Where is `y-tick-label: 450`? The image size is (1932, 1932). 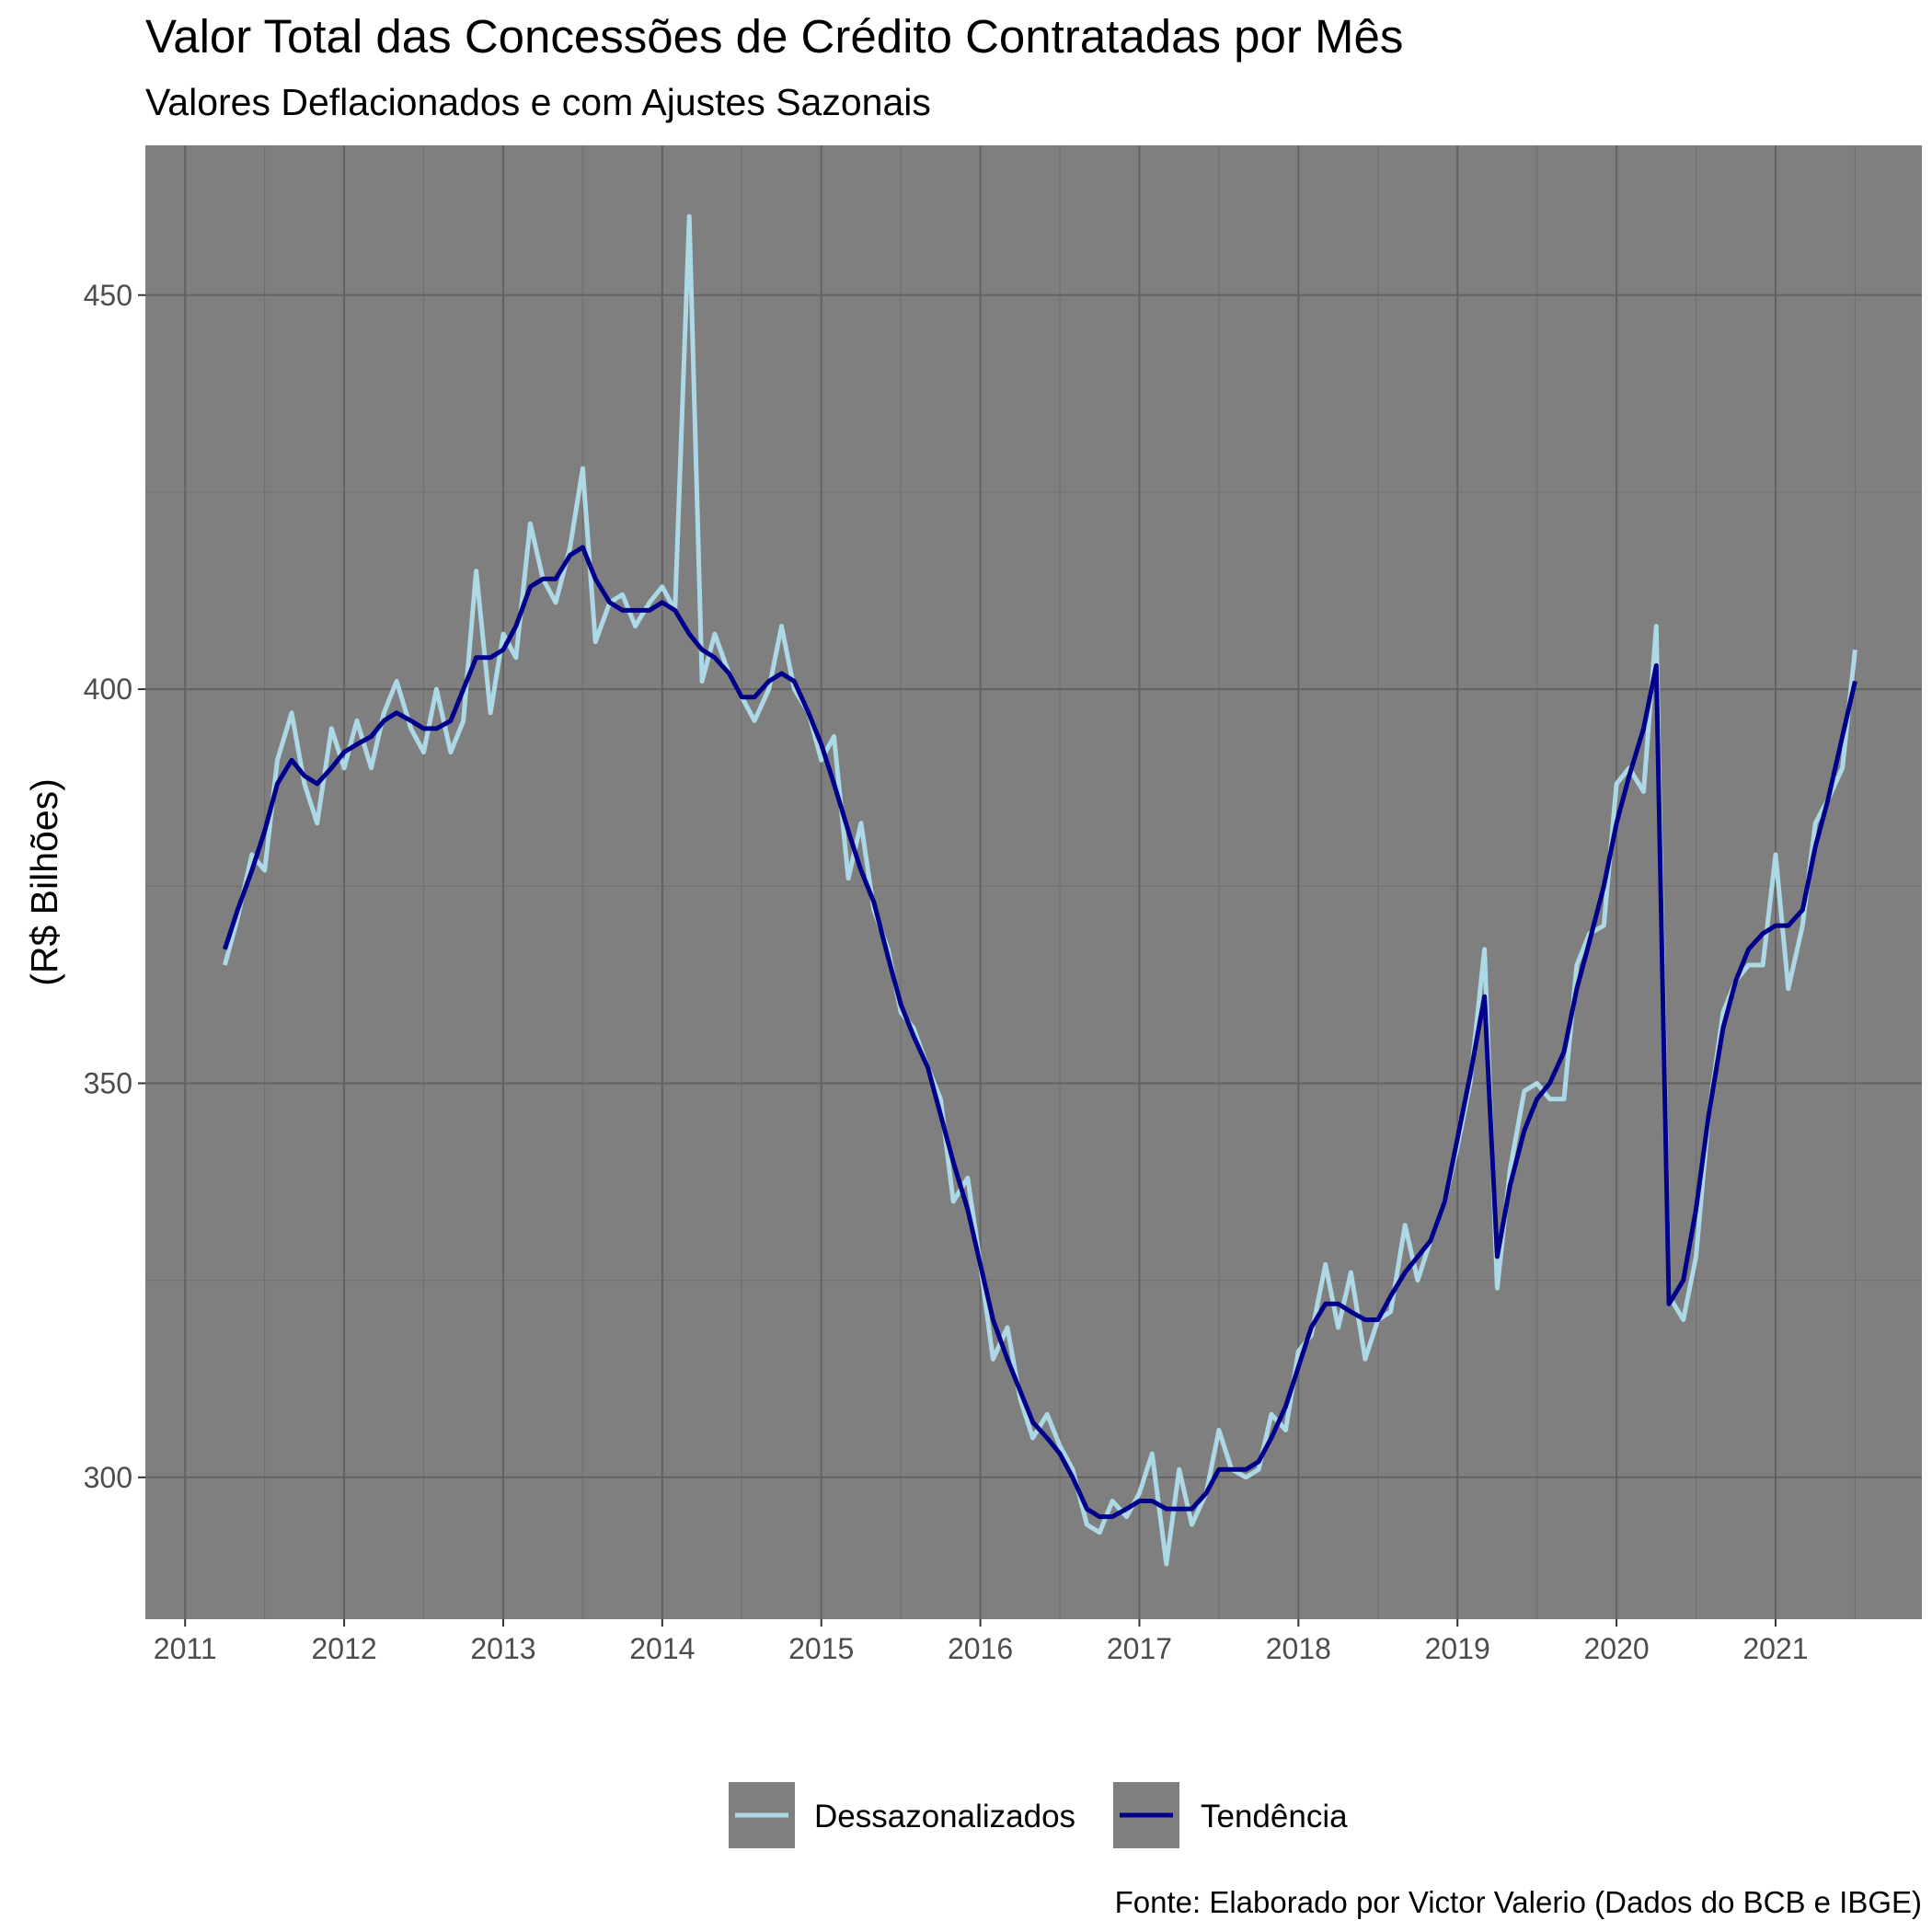 y-tick-label: 450 is located at coordinates (108, 295).